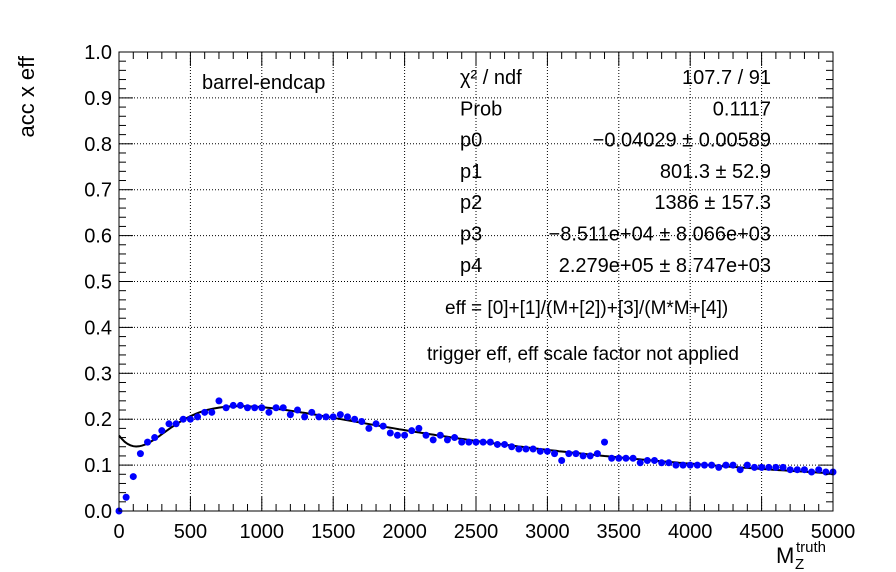  What do you see at coordinates (471, 141) in the screenshot?
I see `stat-label: p0` at bounding box center [471, 141].